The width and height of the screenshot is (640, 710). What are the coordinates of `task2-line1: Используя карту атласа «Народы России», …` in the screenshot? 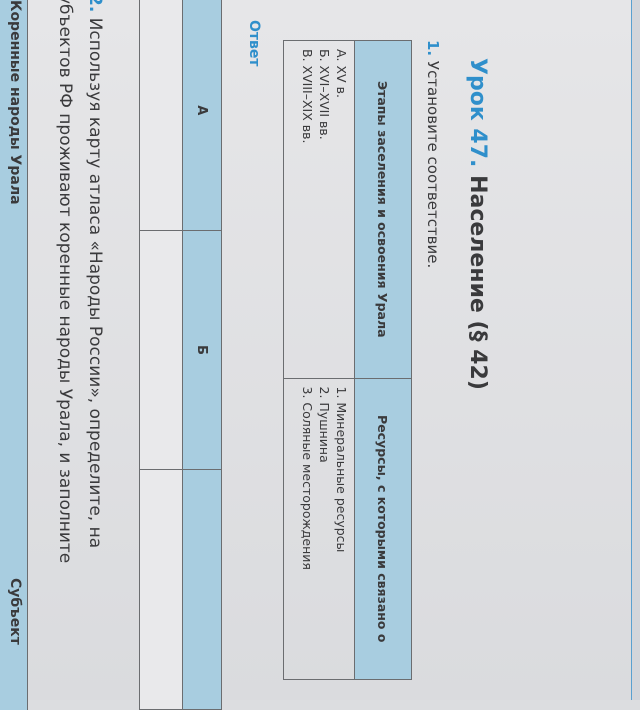 It's located at (95, 283).